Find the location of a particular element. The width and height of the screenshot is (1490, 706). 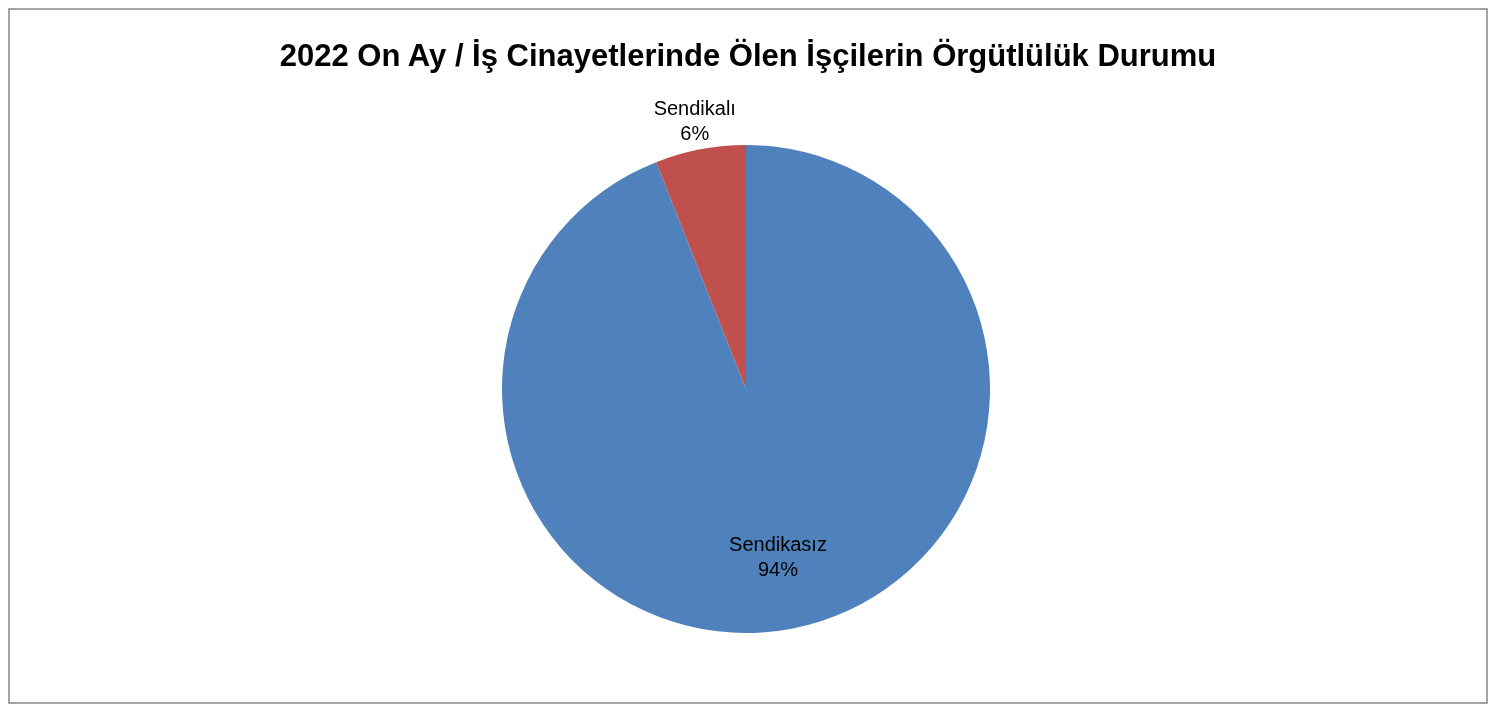

slice-label: Sendikasız is located at coordinates (778, 543).